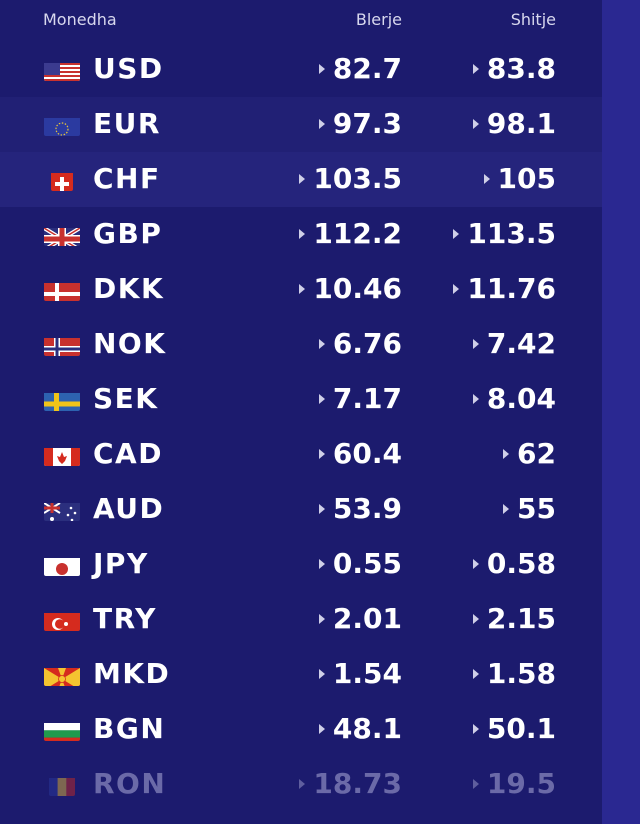  What do you see at coordinates (529, 508) in the screenshot?
I see `sell-value: 55` at bounding box center [529, 508].